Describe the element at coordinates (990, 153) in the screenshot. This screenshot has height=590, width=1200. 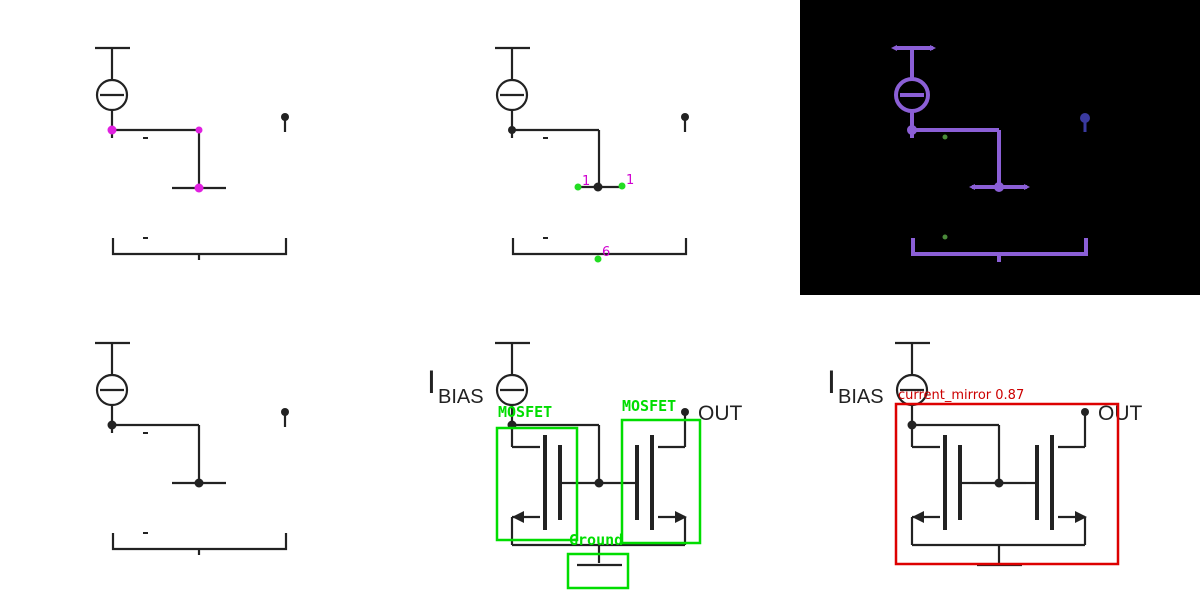
I see `segmentation-mask-diagram` at that location.